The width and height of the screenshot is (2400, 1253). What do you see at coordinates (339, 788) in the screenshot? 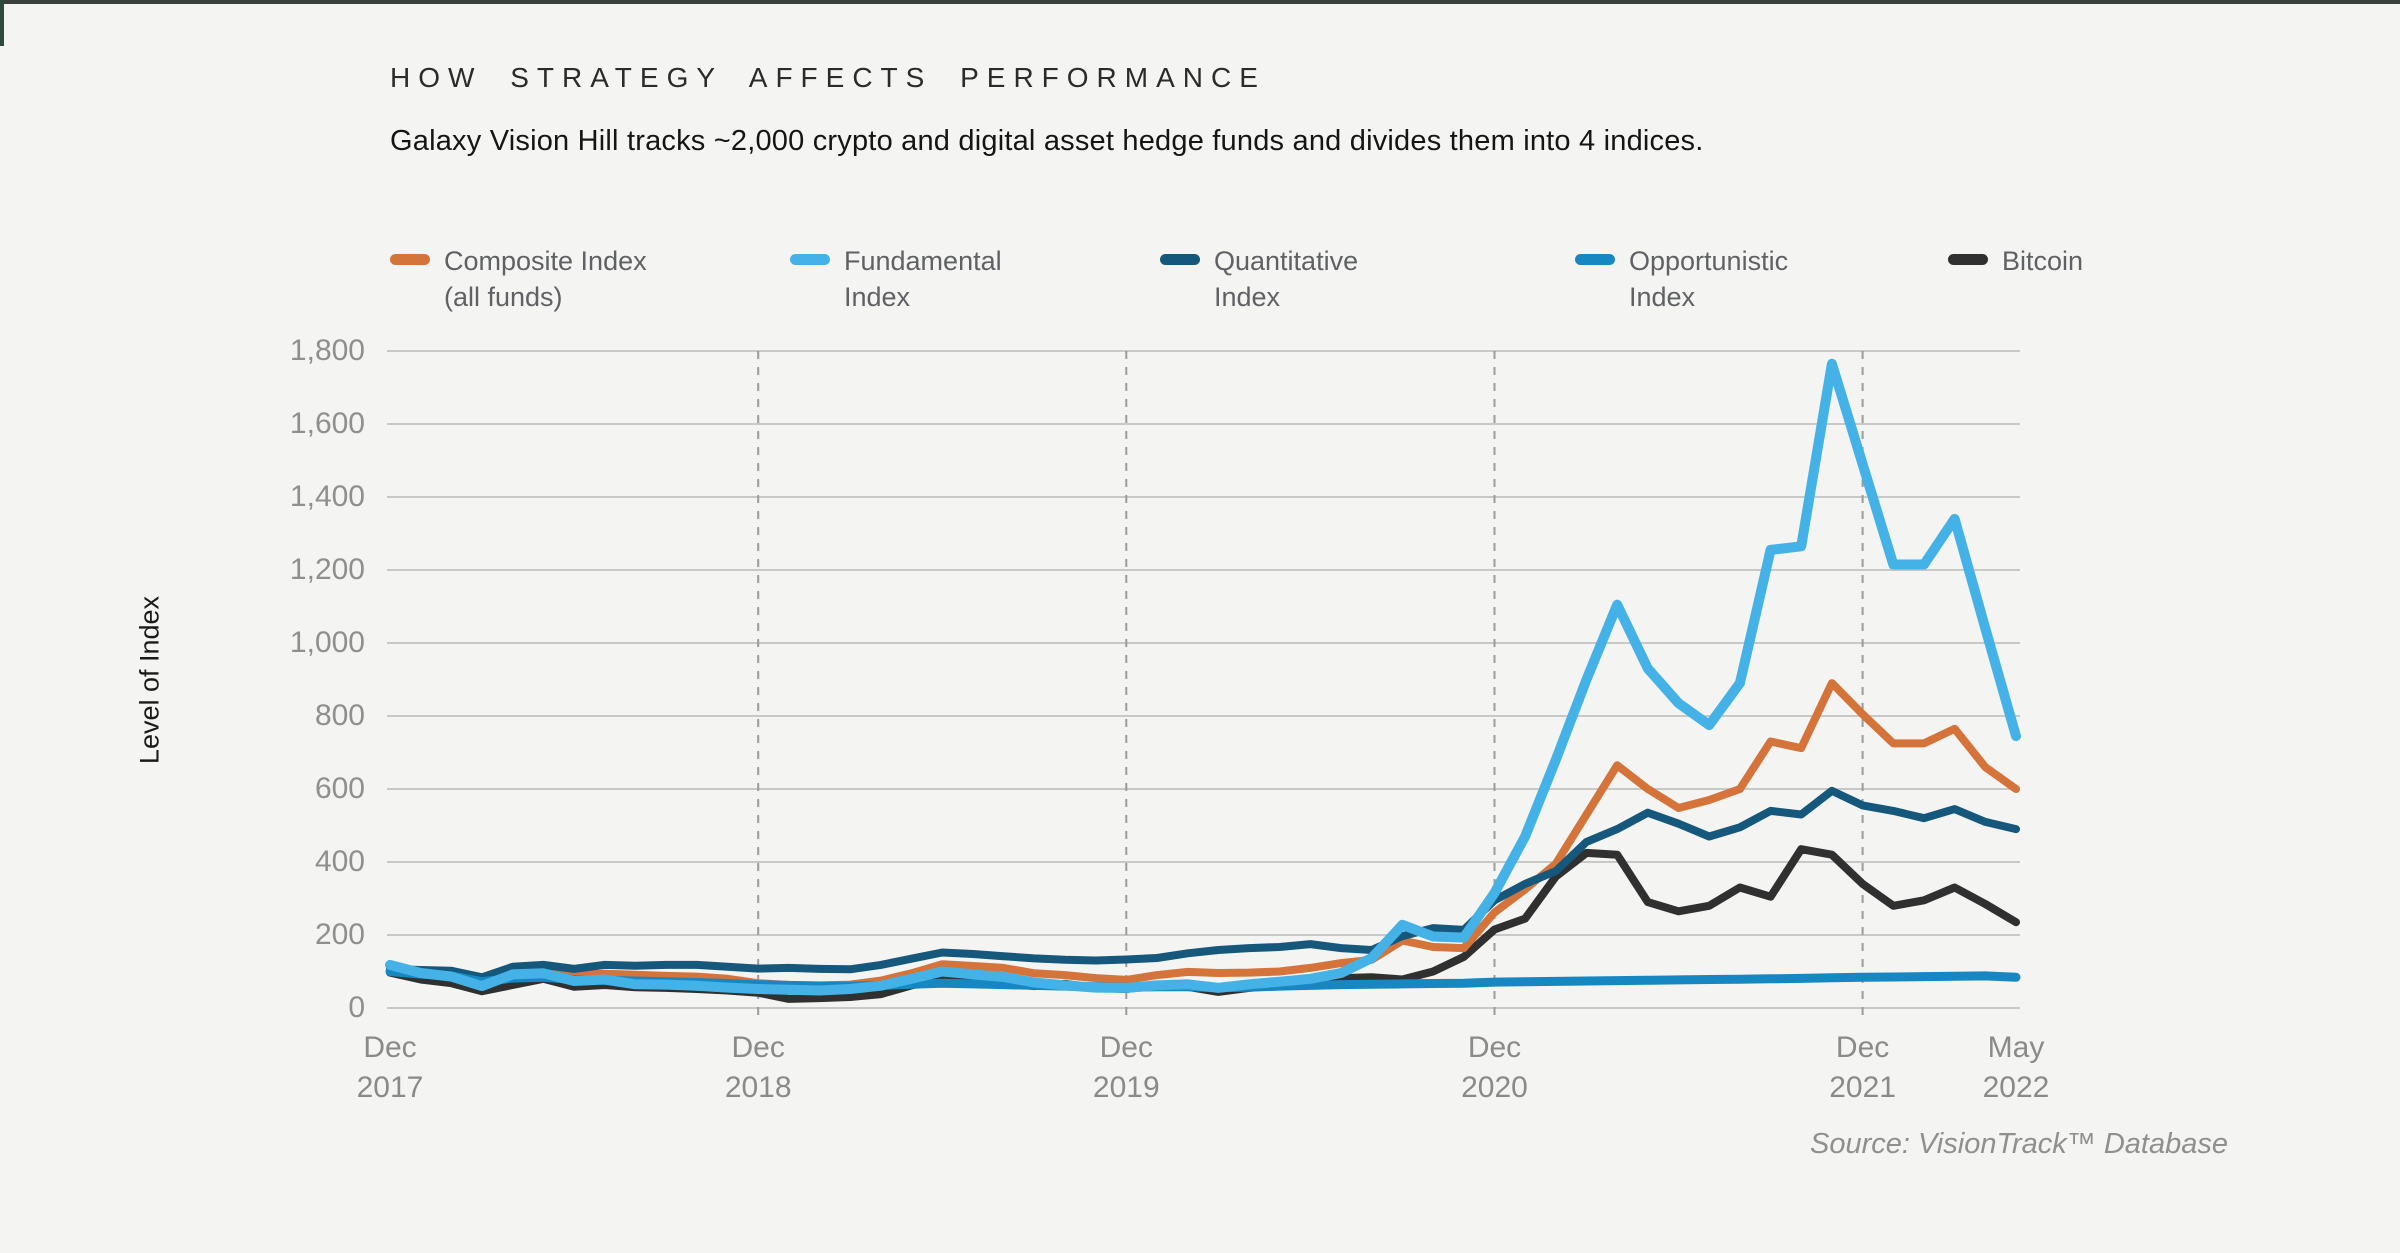
I see `y-tick-label: 600` at bounding box center [339, 788].